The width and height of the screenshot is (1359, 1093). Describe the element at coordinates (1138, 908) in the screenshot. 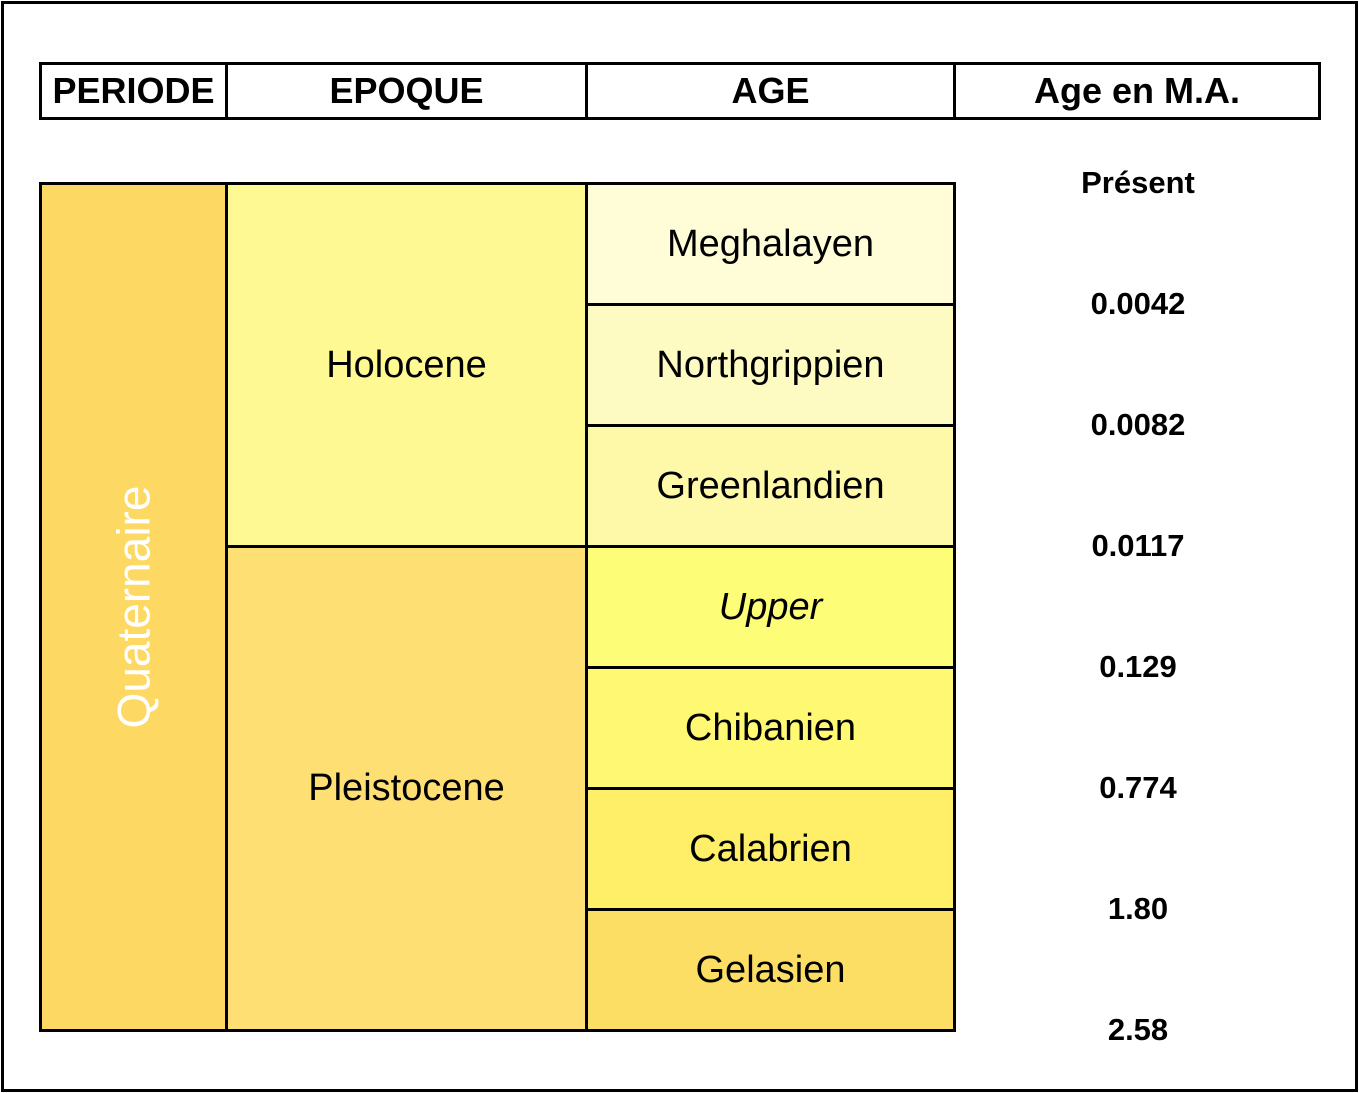

I see `boundary-value: 1.80` at that location.